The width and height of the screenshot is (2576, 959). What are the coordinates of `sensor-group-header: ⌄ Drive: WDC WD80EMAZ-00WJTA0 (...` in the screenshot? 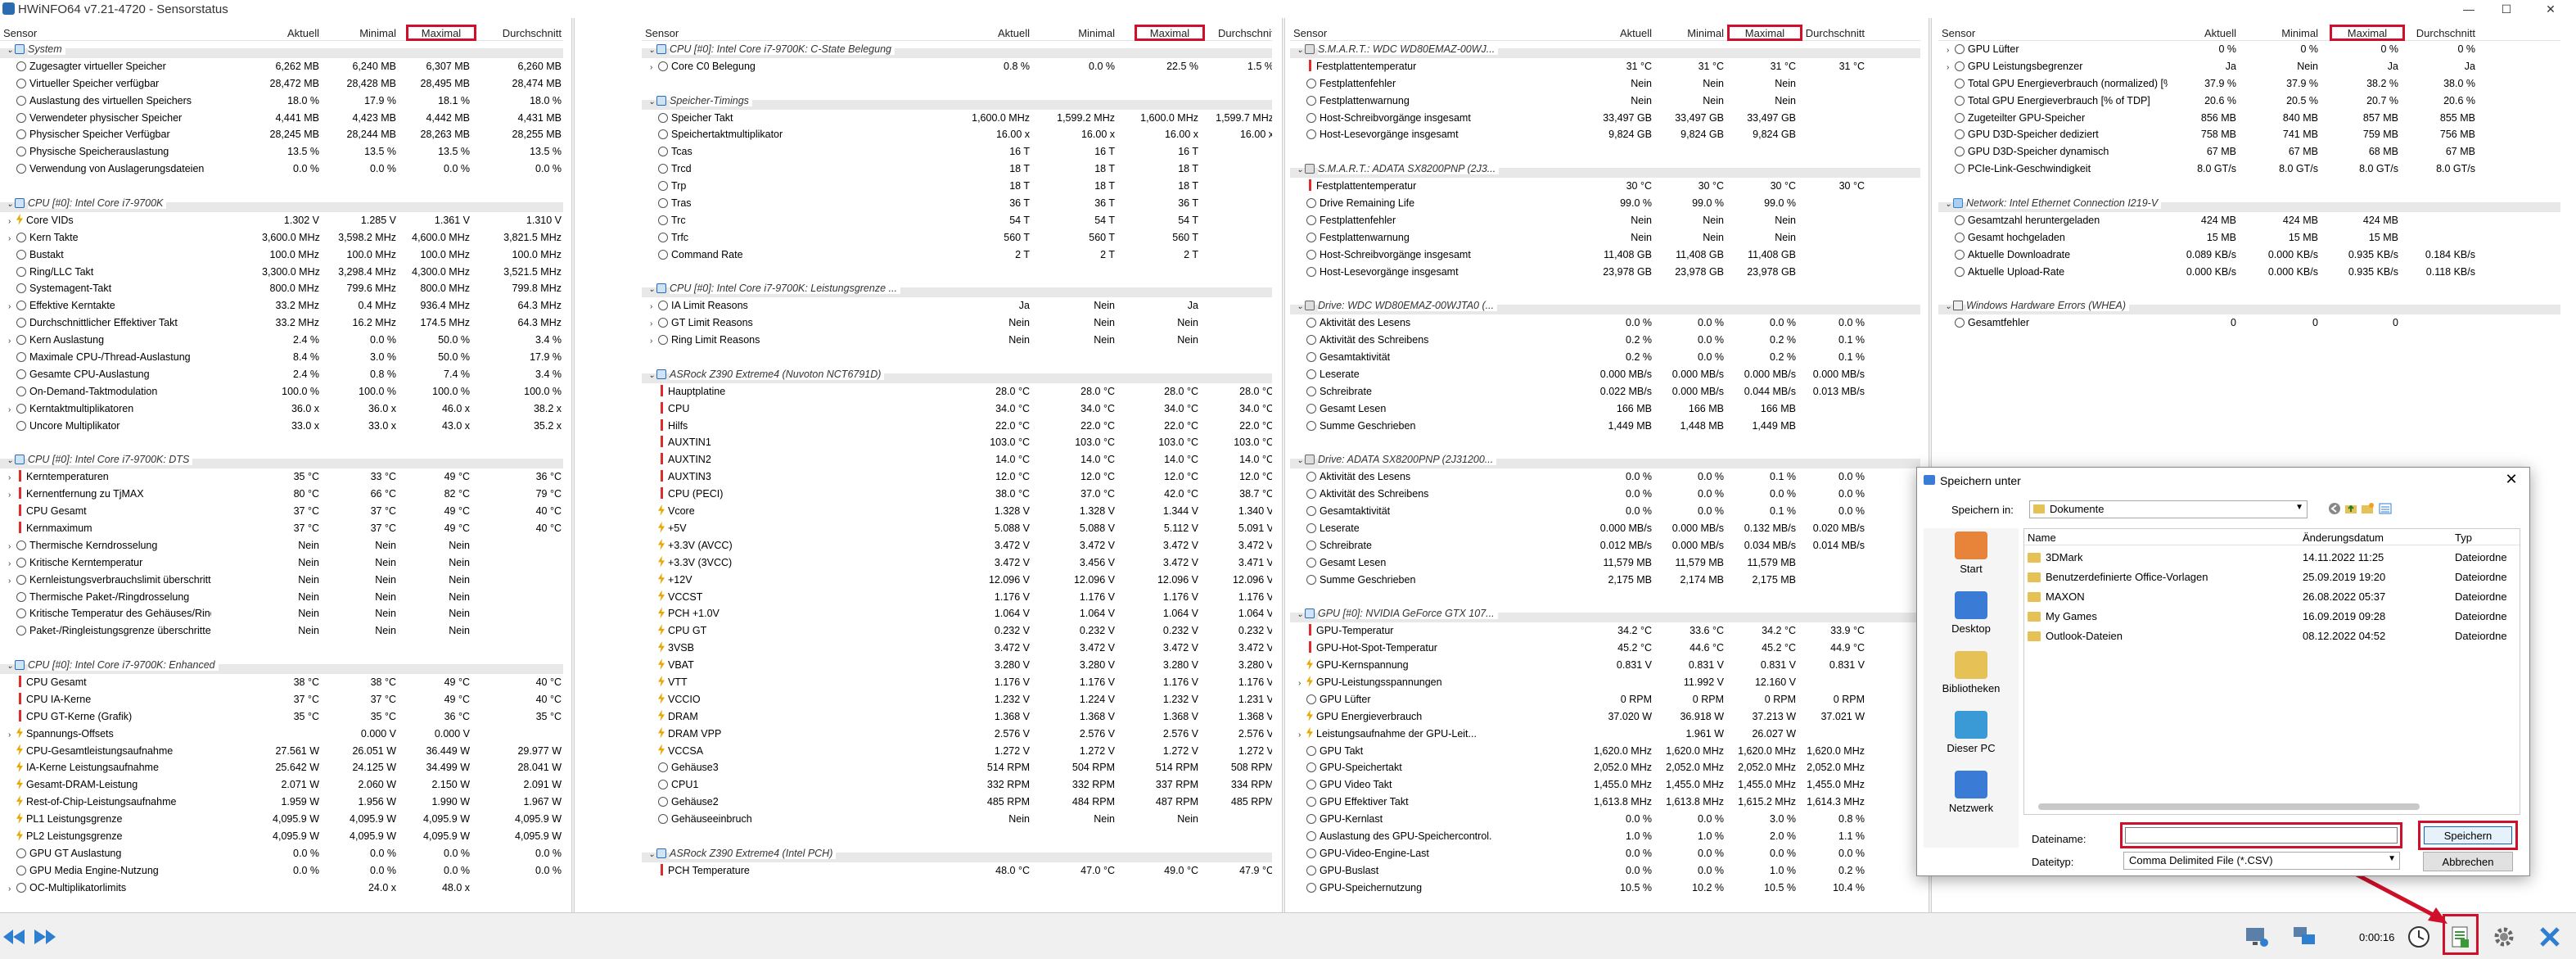 It's located at (1605, 306).